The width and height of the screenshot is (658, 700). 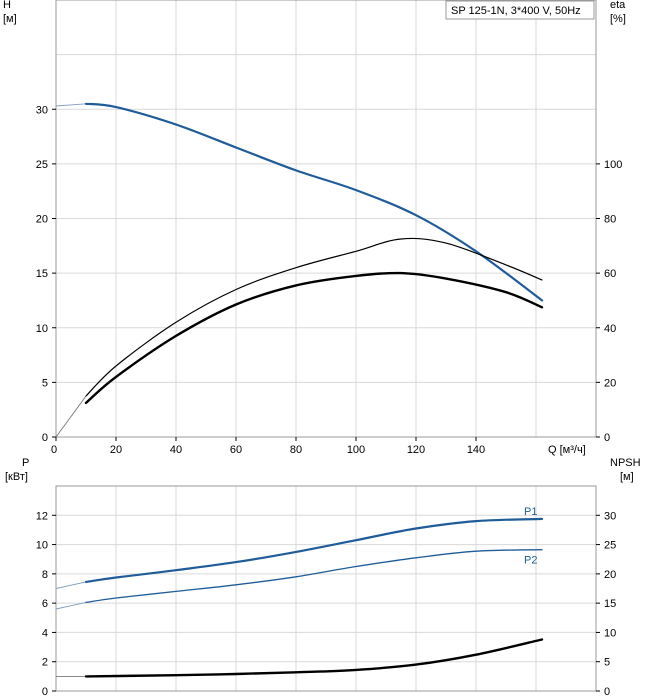 I want to click on x-tick-label: 20, so click(x=116, y=450).